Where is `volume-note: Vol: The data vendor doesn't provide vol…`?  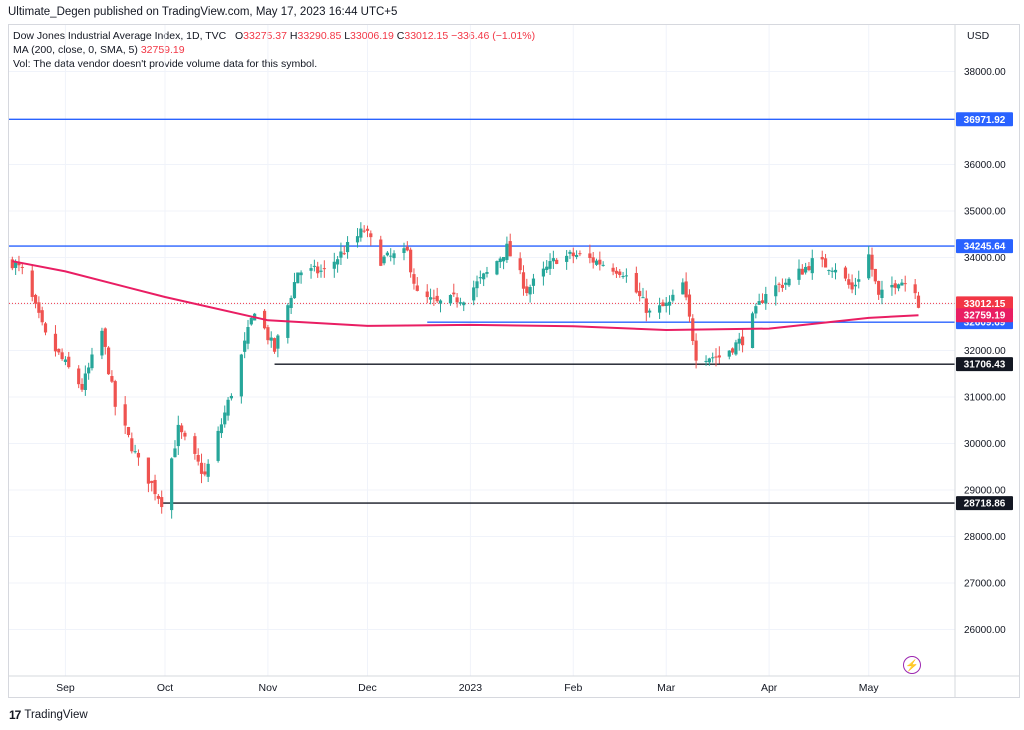
volume-note: Vol: The data vendor doesn't provide vol… is located at coordinates (165, 64).